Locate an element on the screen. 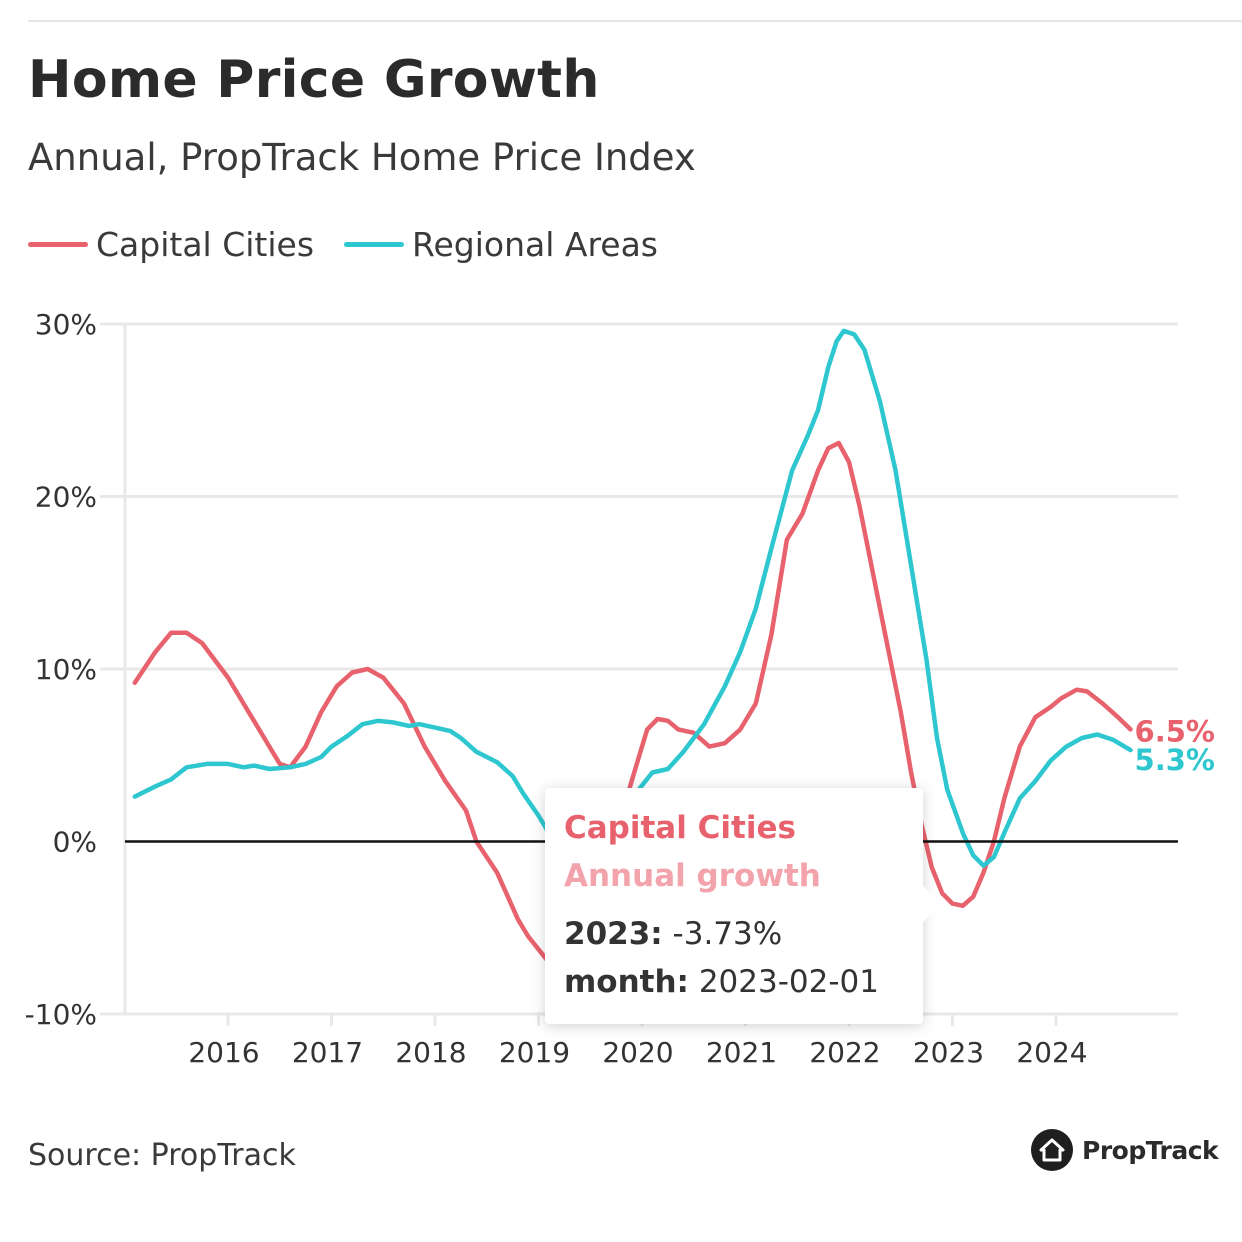  legend-item-regional: Regional Areas is located at coordinates (501, 244).